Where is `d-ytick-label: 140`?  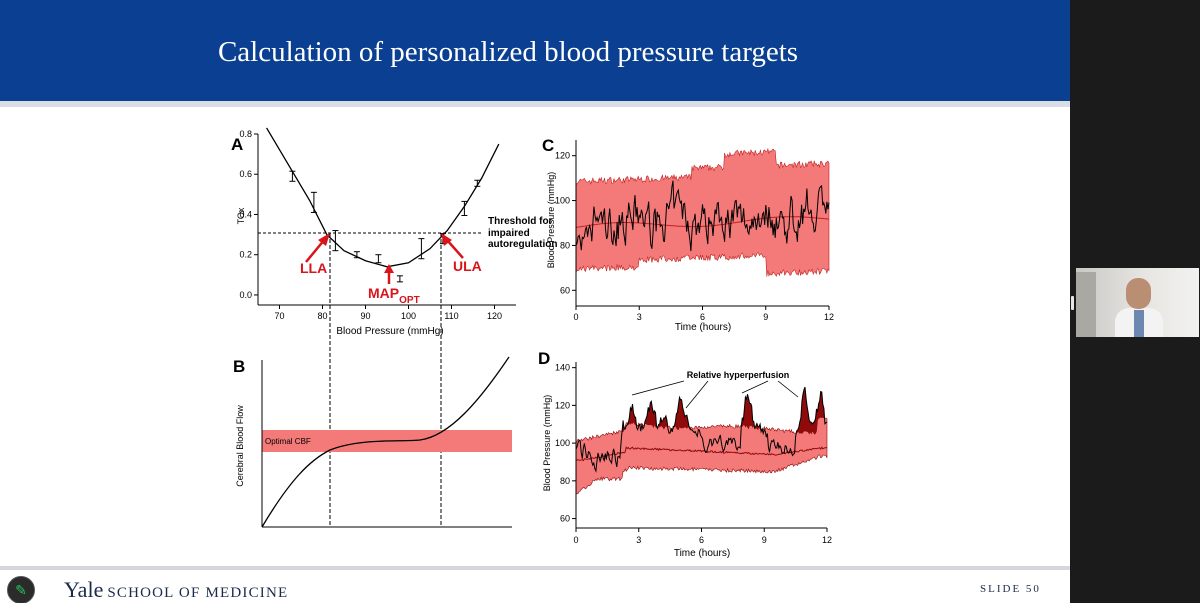 d-ytick-label: 140 is located at coordinates (562, 368).